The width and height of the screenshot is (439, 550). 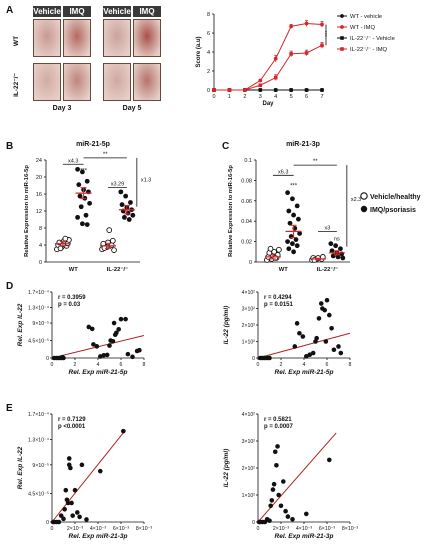 I want to click on y-tick-label: 2×10², so click(x=249, y=326).